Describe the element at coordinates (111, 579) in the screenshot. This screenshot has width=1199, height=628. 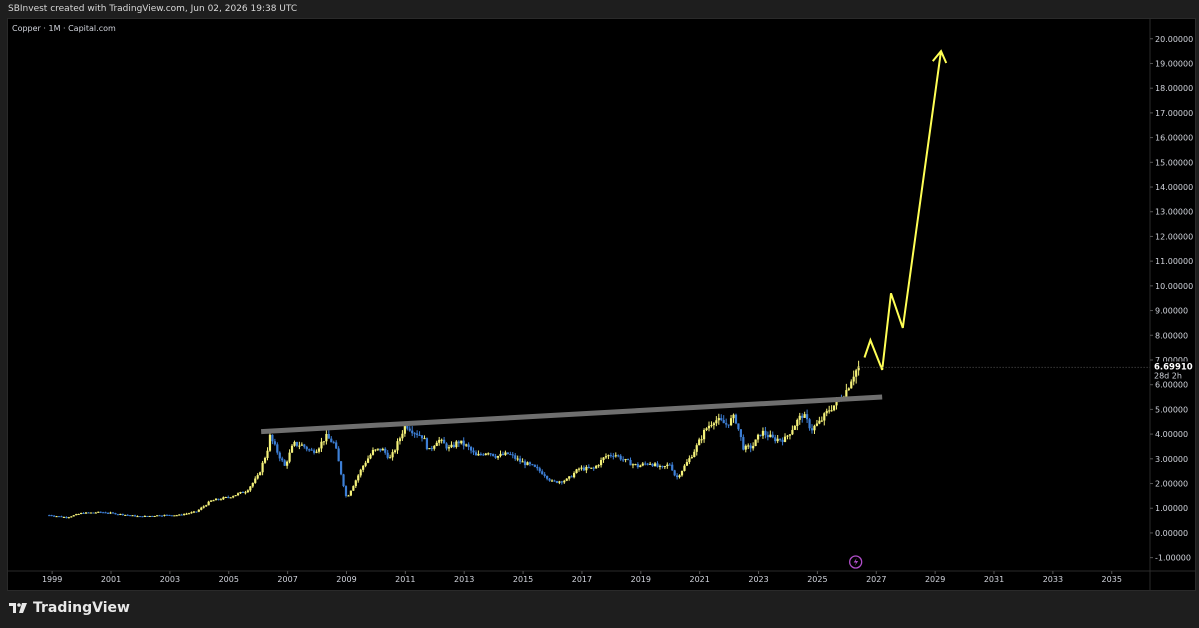
I see `time-tick-label: 2001` at that location.